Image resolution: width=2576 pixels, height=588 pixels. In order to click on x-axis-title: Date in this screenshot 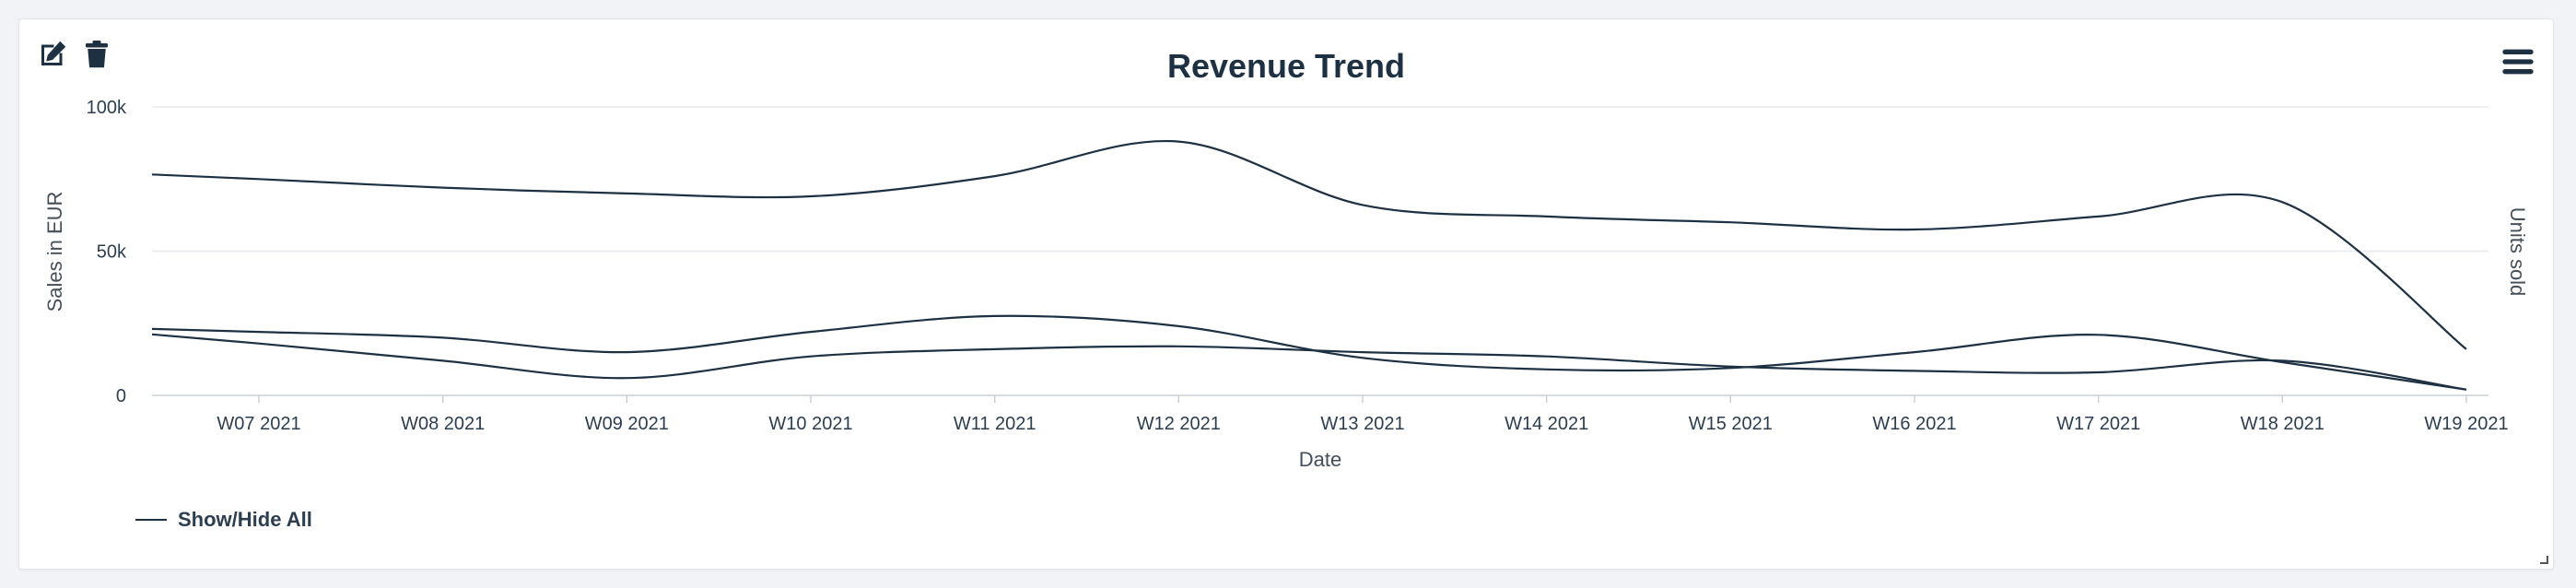, I will do `click(1320, 459)`.